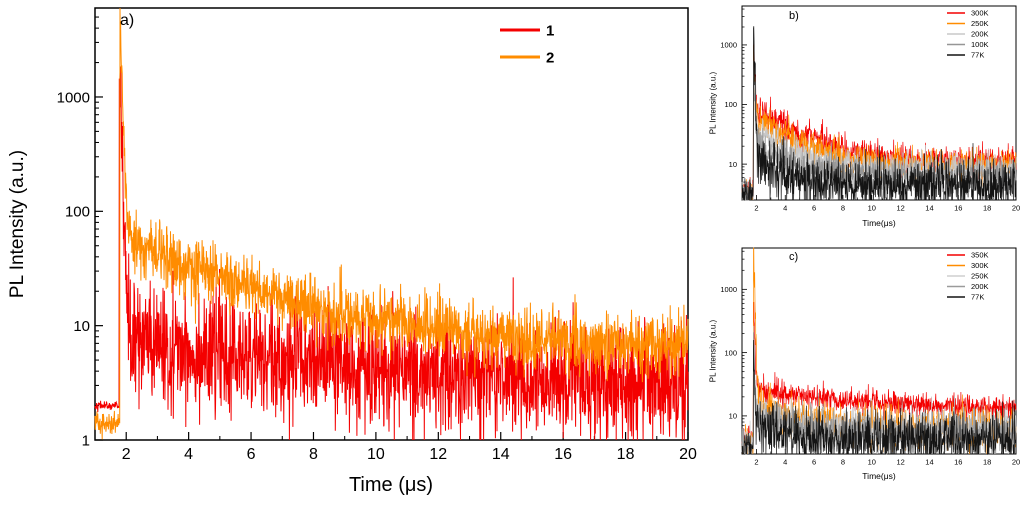  I want to click on legend-label-350K: 350K, so click(980, 255).